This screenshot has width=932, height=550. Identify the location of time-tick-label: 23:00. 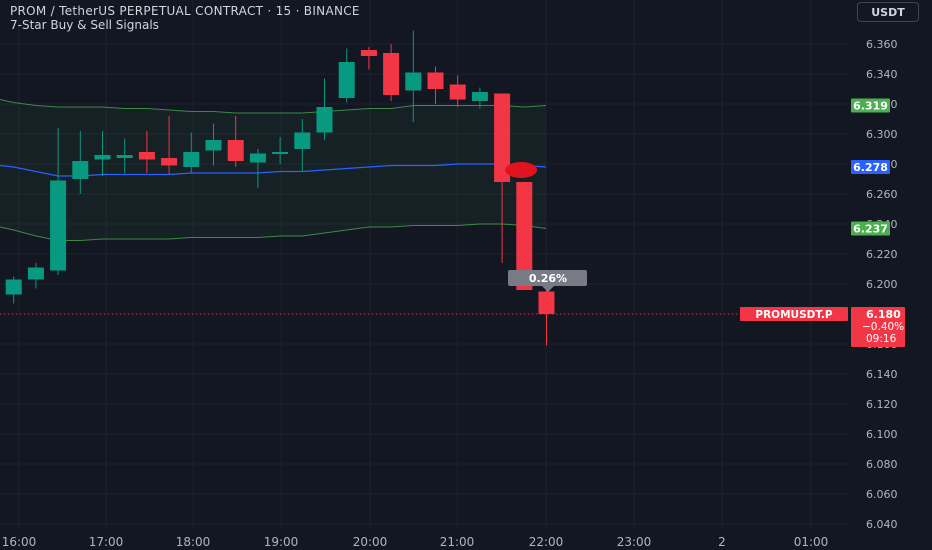
(634, 542).